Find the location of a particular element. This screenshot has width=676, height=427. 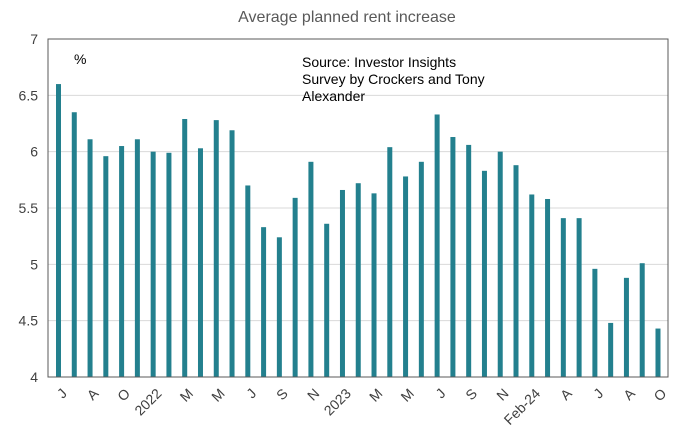

source-note-line: Alexander is located at coordinates (333, 96).